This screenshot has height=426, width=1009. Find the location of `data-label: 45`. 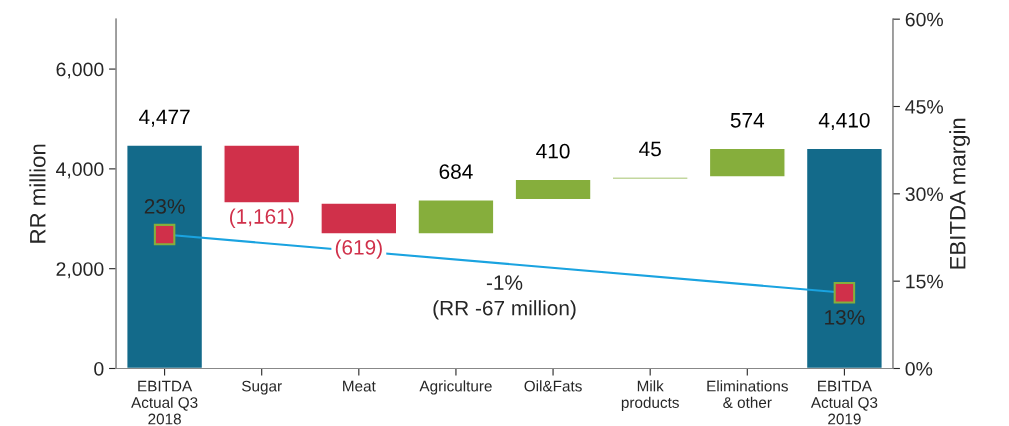

data-label: 45 is located at coordinates (650, 149).